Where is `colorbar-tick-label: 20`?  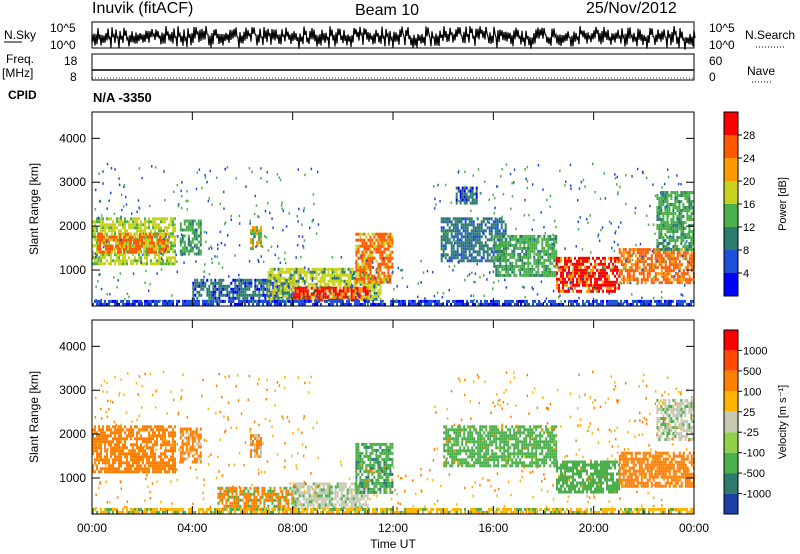 colorbar-tick-label: 20 is located at coordinates (749, 182).